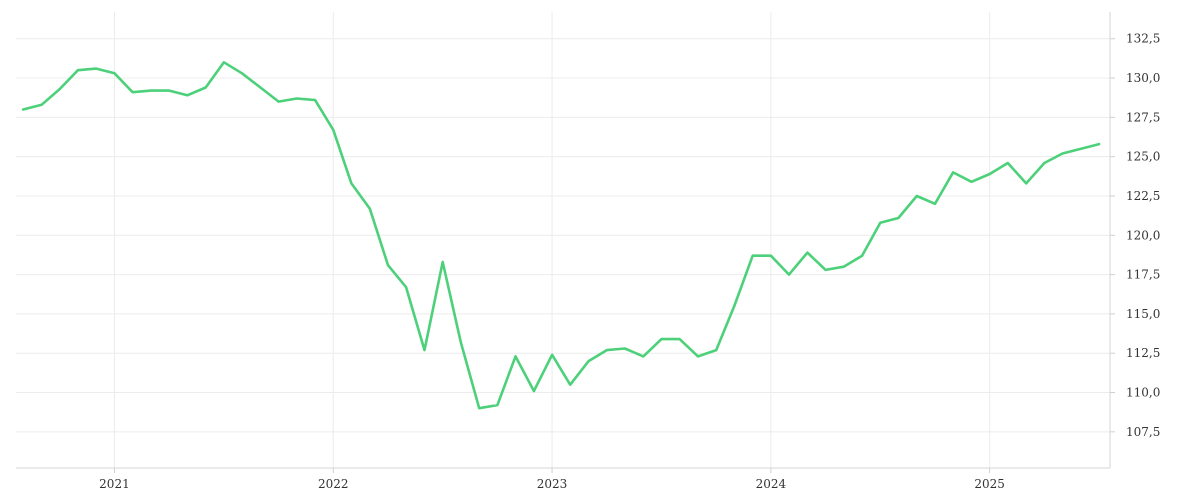 Image resolution: width=1200 pixels, height=500 pixels. I want to click on y-tick-label: 120,0, so click(1143, 235).